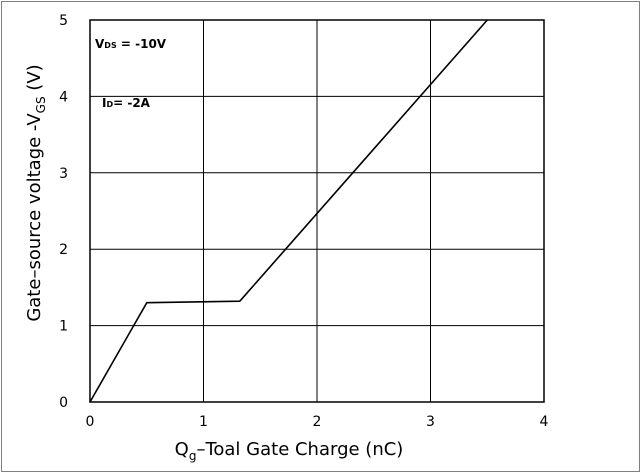 The image size is (643, 475). Describe the element at coordinates (430, 422) in the screenshot. I see `x-tick-label-3: 3` at that location.